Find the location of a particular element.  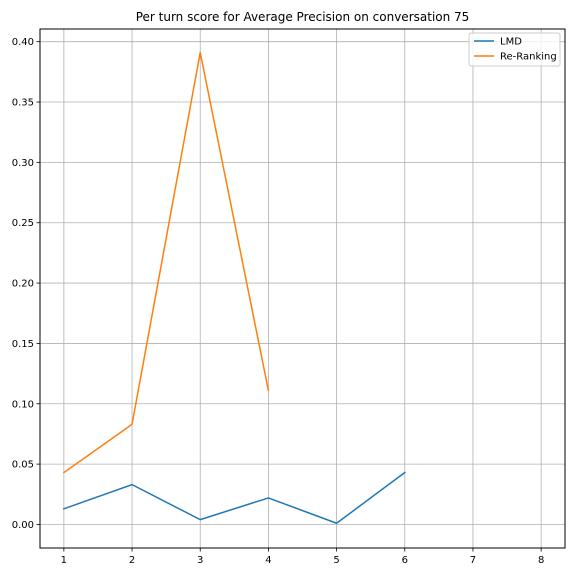

y-tick-label: 0.05 is located at coordinates (23, 465).